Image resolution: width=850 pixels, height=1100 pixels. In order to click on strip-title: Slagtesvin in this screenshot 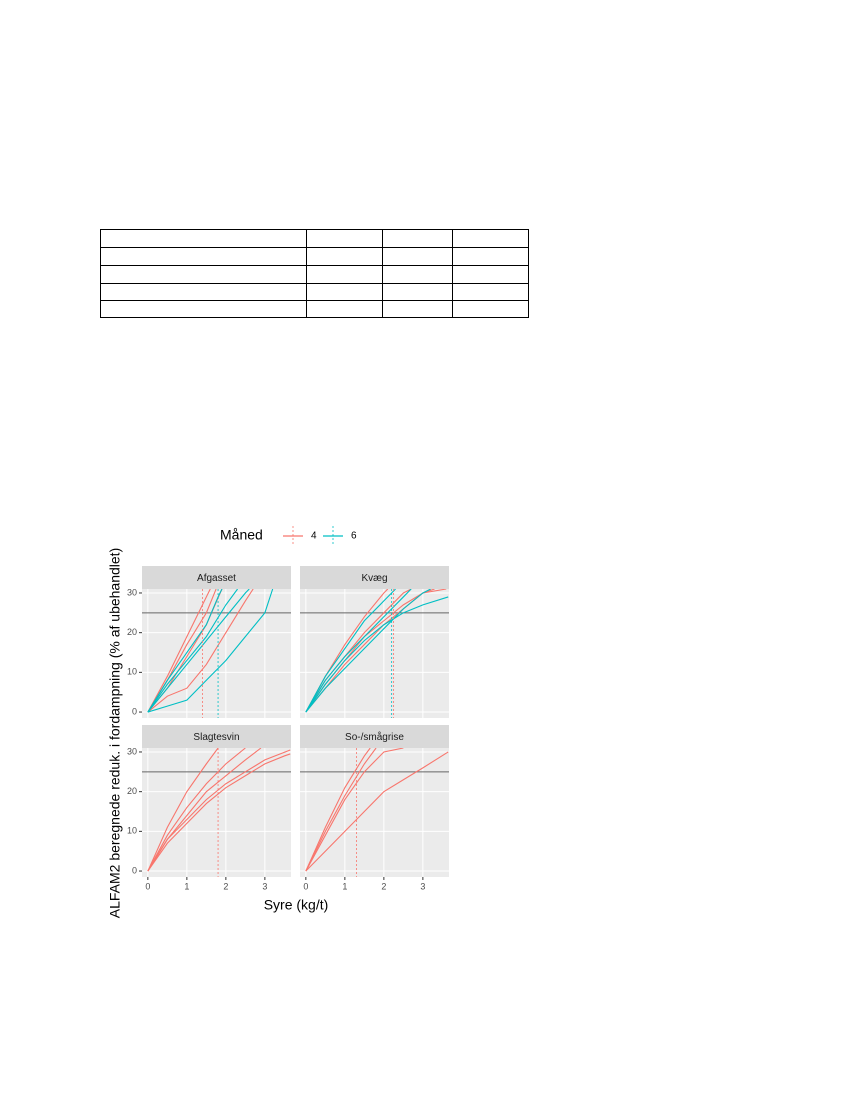, I will do `click(216, 737)`.